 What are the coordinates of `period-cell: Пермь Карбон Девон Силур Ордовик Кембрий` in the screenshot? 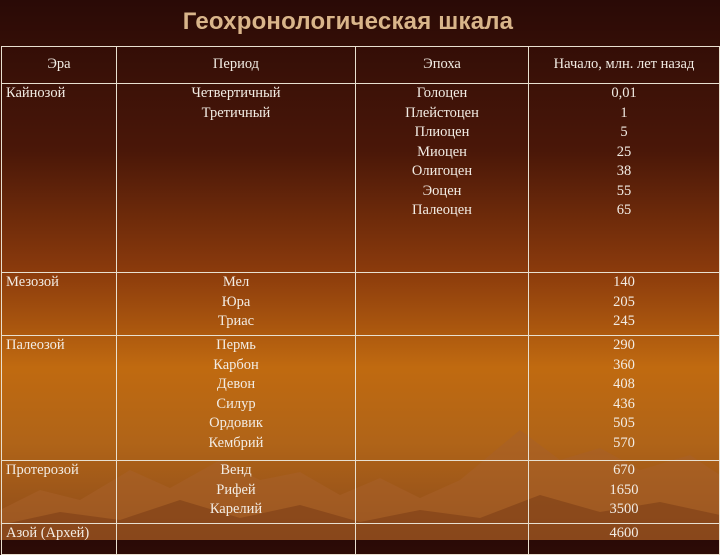 It's located at (236, 398).